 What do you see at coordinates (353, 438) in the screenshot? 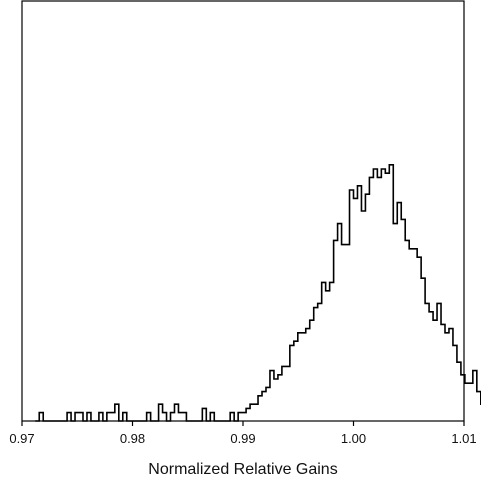
I see `x-tick-label: 1.00` at bounding box center [353, 438].